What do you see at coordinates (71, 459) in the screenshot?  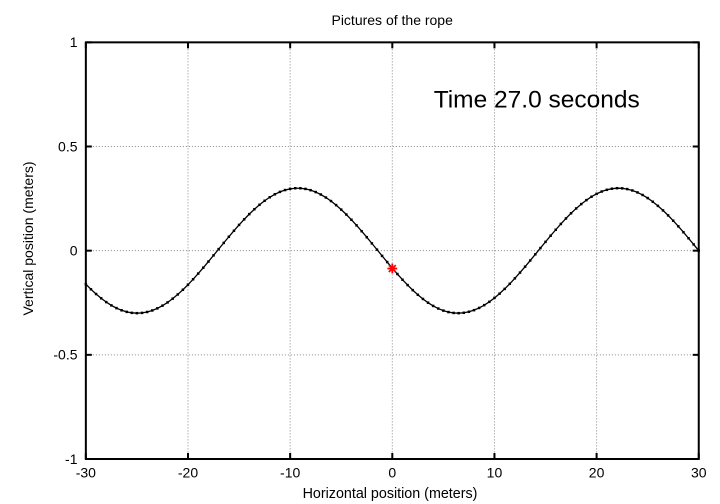 I see `svg-text: -1` at bounding box center [71, 459].